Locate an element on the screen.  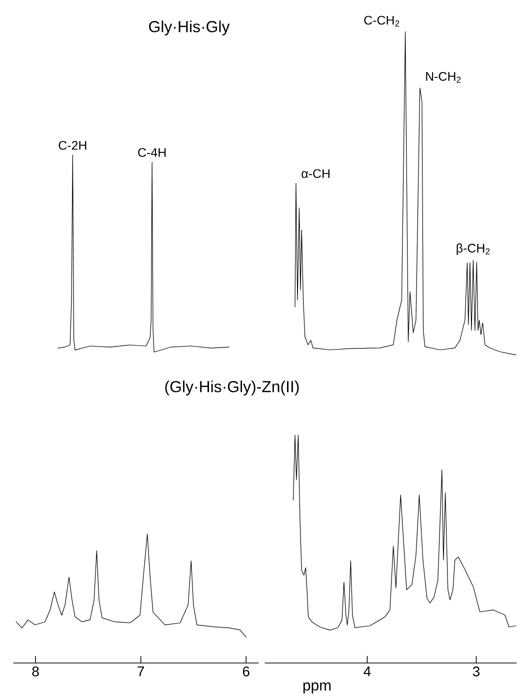
x-tick-label: 8 is located at coordinates (35, 671).